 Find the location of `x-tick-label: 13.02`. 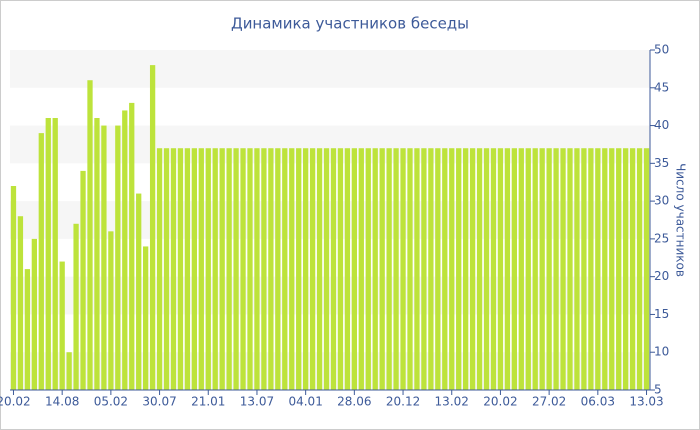

x-tick-label: 13.02 is located at coordinates (452, 402).